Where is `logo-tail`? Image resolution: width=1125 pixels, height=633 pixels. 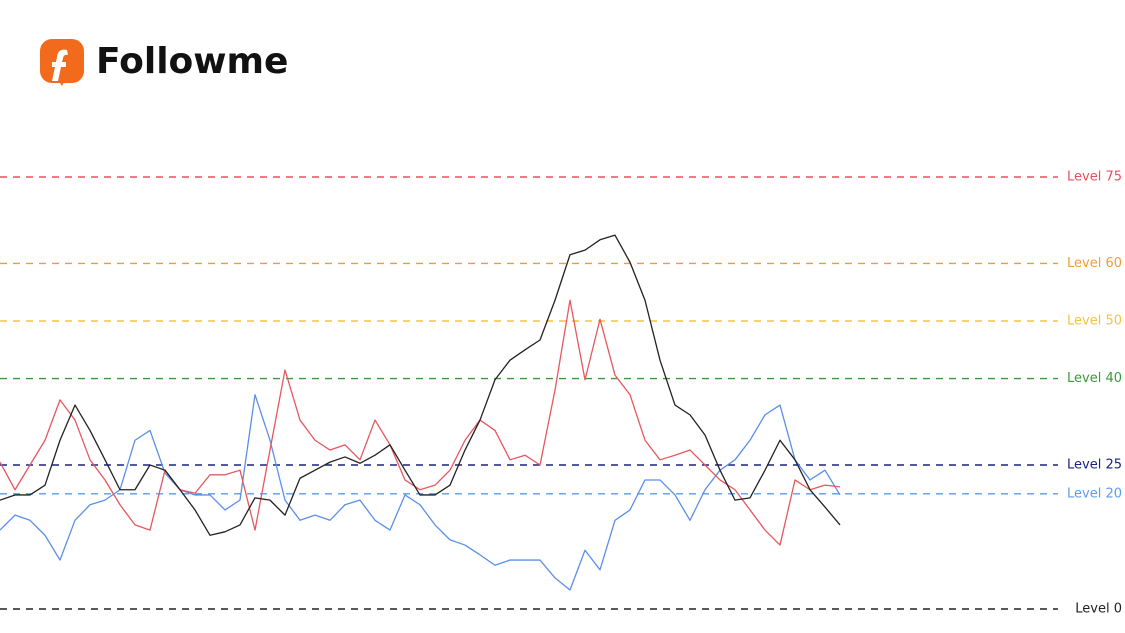 logo-tail is located at coordinates (62, 82).